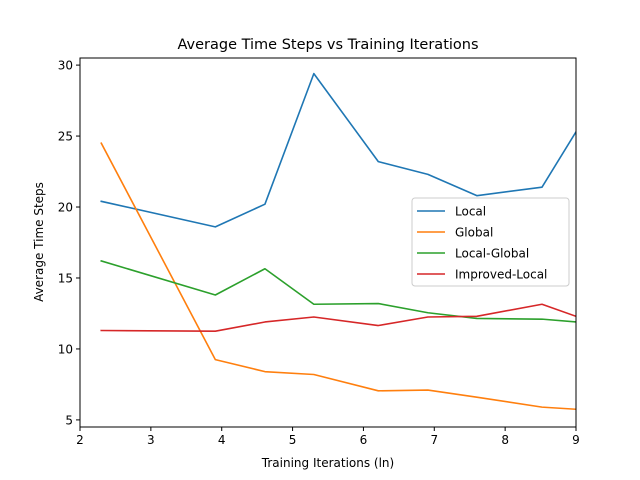  I want to click on y-axis-label: Average Time Steps, so click(39, 242).